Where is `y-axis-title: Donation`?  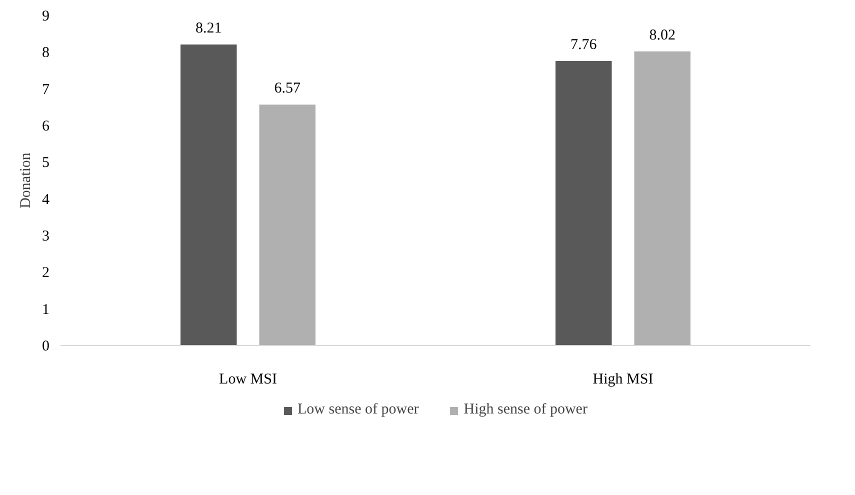
y-axis-title: Donation is located at coordinates (26, 180).